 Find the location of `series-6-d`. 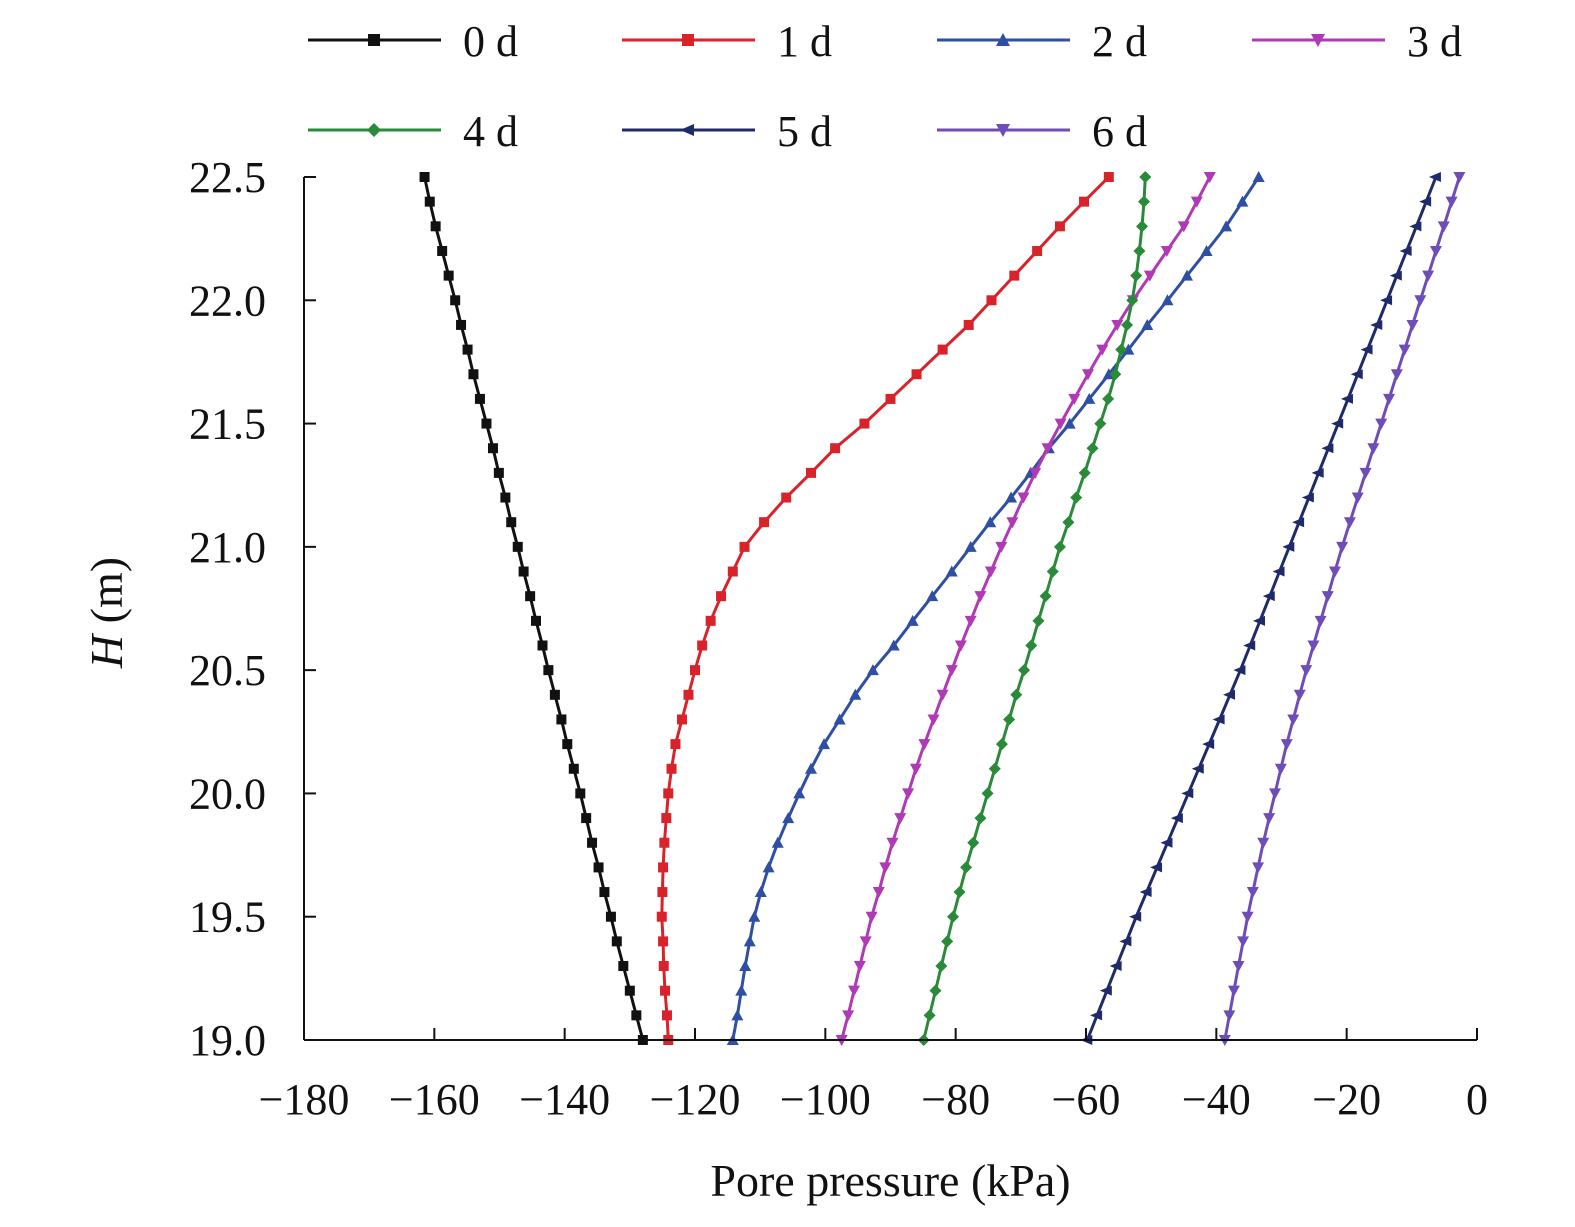

series-6-d is located at coordinates (1342, 609).